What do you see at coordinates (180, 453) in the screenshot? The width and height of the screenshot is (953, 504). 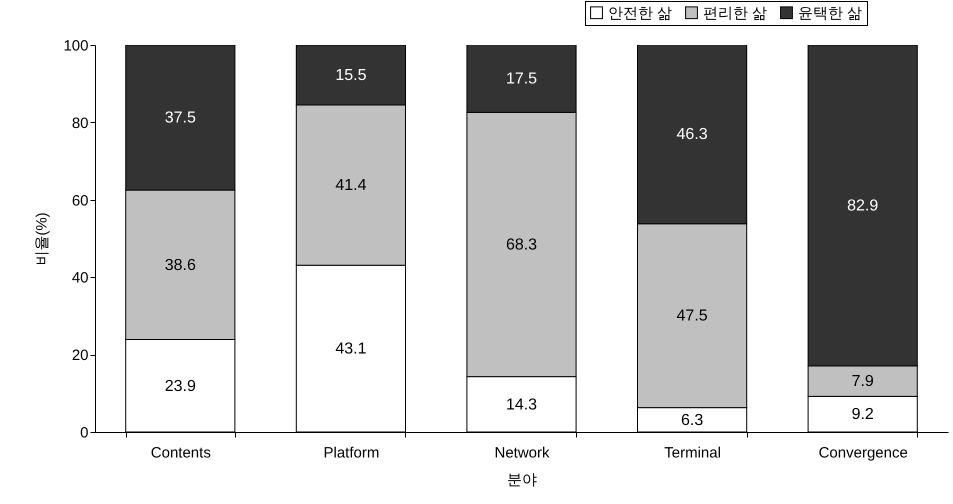 I see `x-tick-label: Contents` at bounding box center [180, 453].